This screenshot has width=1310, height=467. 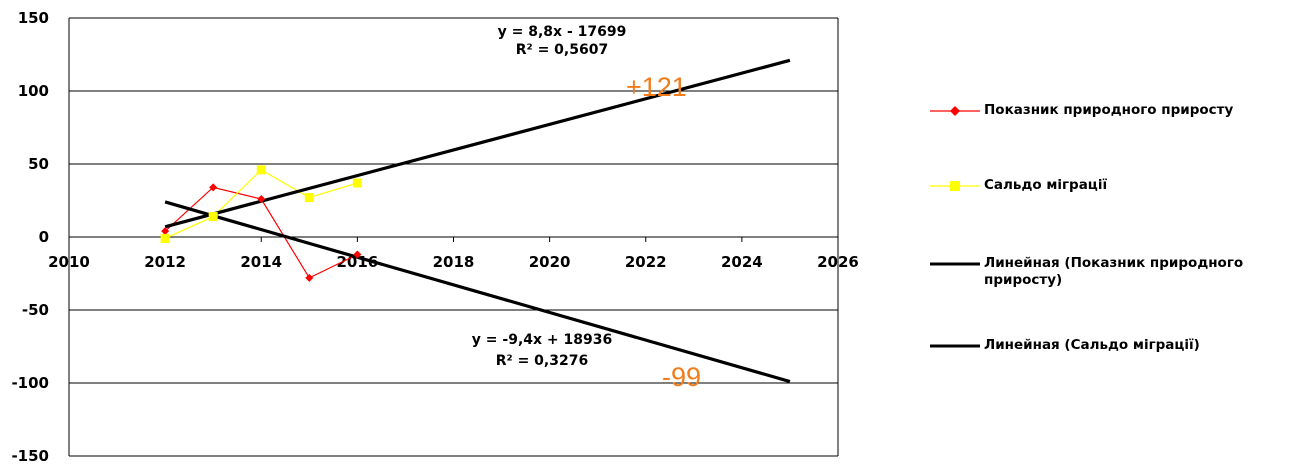 I want to click on trend-r2-1: R² = 0,5607, so click(x=562, y=50).